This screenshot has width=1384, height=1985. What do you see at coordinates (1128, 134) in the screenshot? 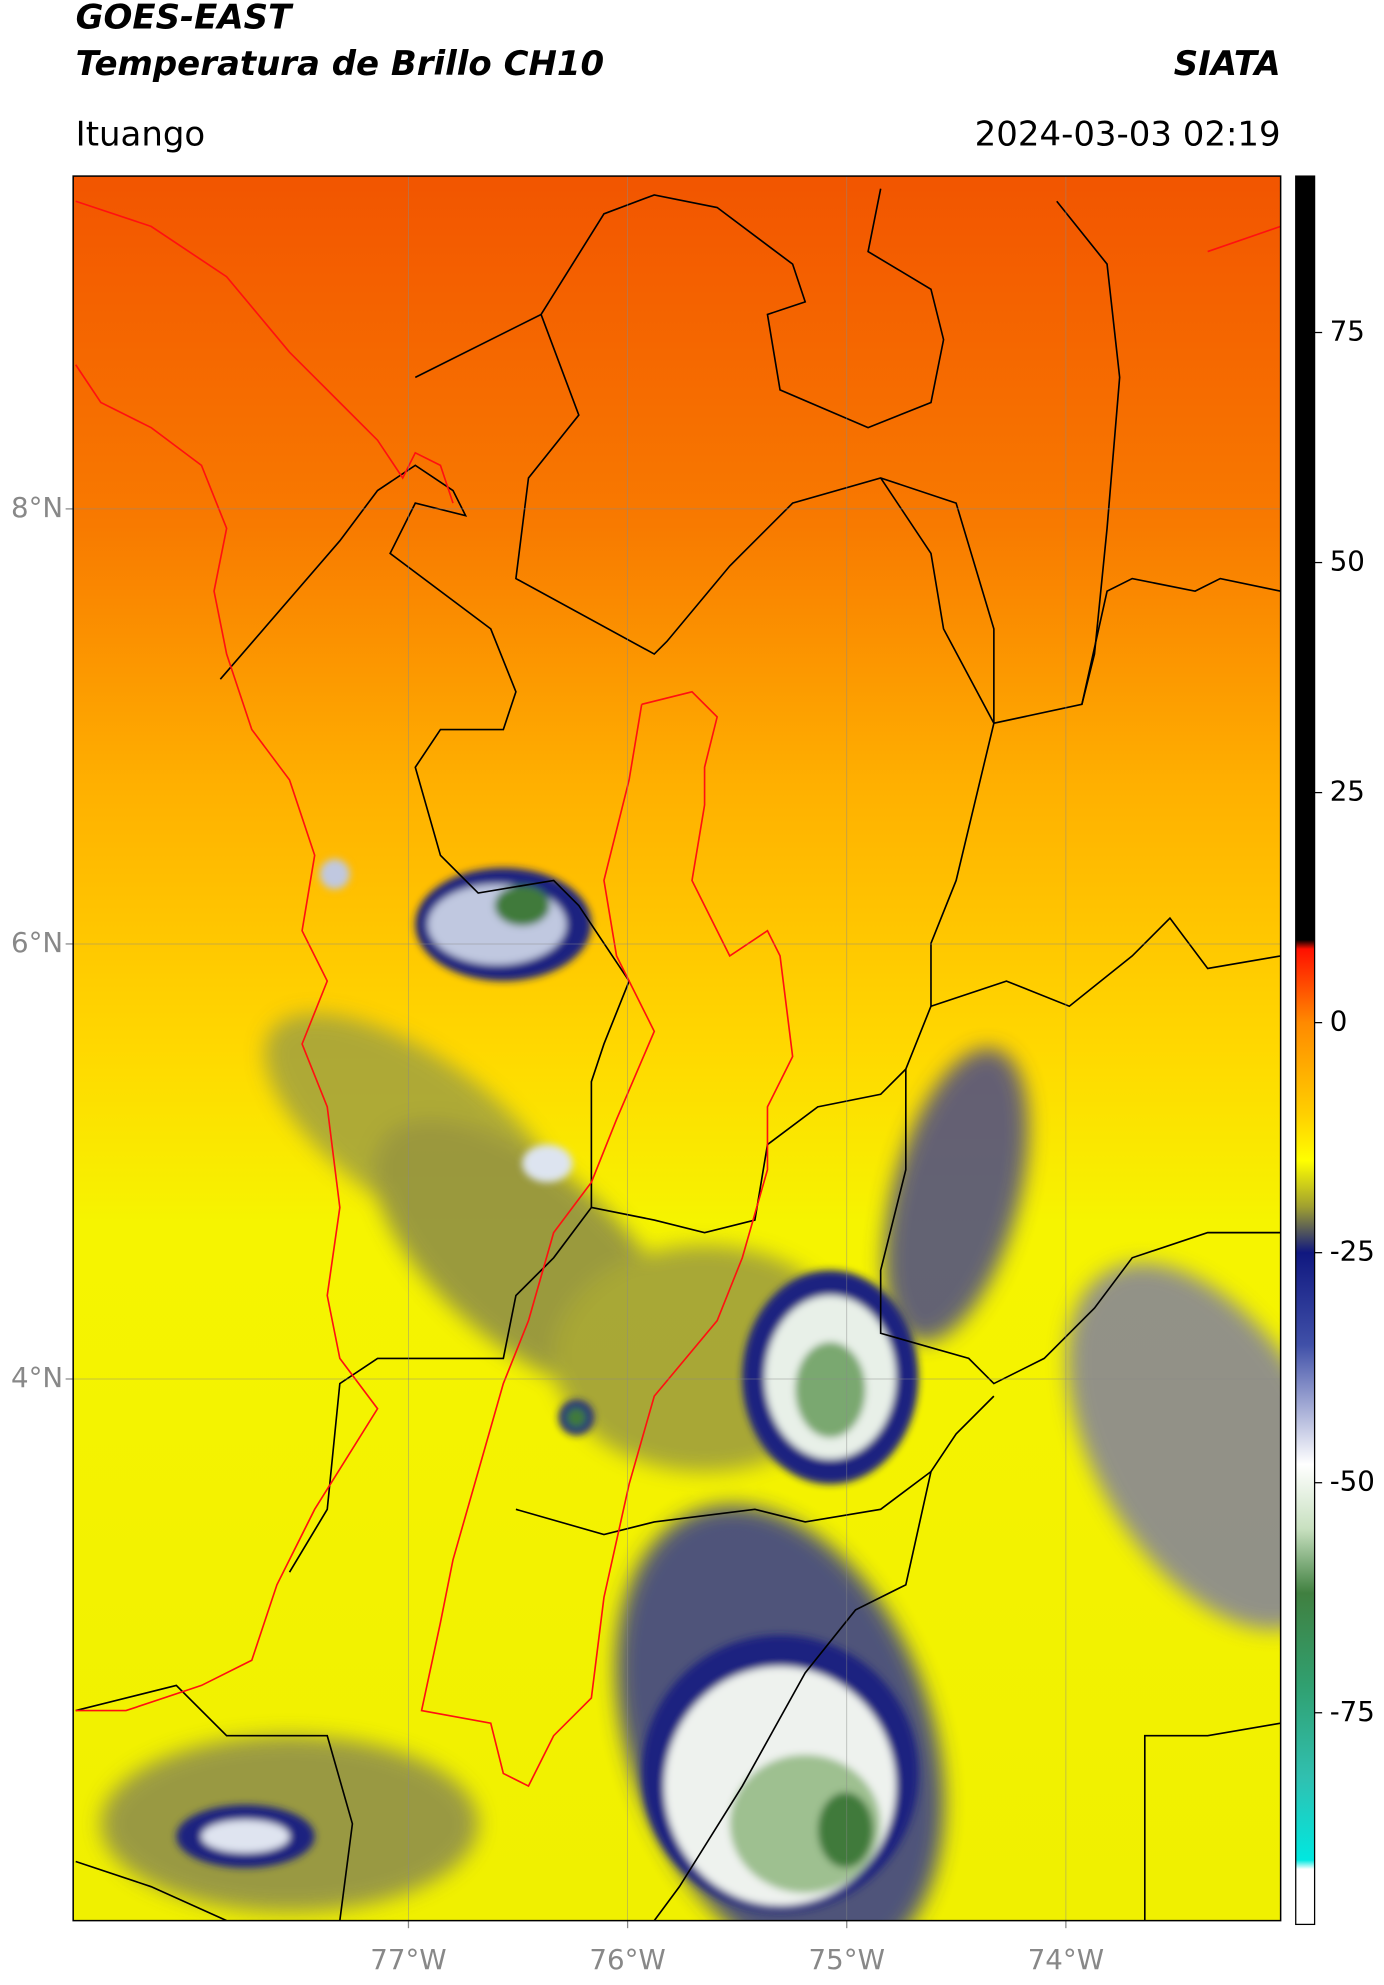
I see `timestamp: 2024-03-03 02:19` at bounding box center [1128, 134].